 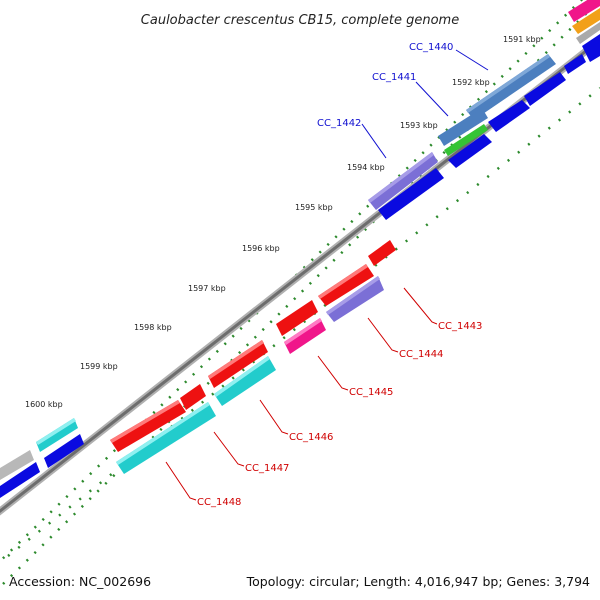 What do you see at coordinates (261, 248) in the screenshot?
I see `tick-1596-kbp: 1596 kbp` at bounding box center [261, 248].